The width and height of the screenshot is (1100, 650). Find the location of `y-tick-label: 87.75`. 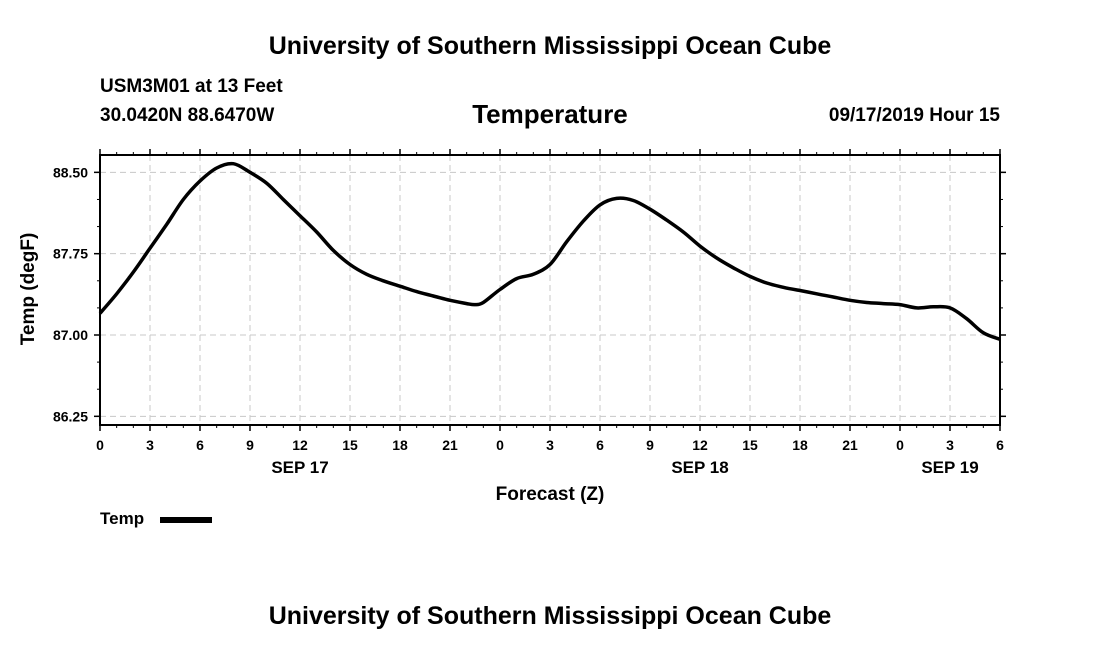

y-tick-label: 87.75 is located at coordinates (70, 254).